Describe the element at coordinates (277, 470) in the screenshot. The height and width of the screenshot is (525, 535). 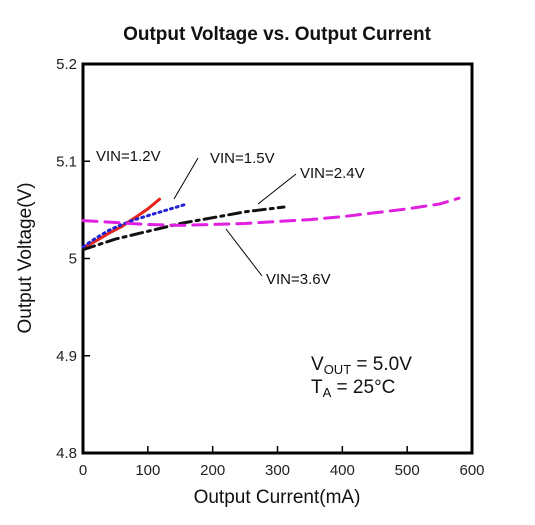
I see `x-tick-label: 300` at that location.